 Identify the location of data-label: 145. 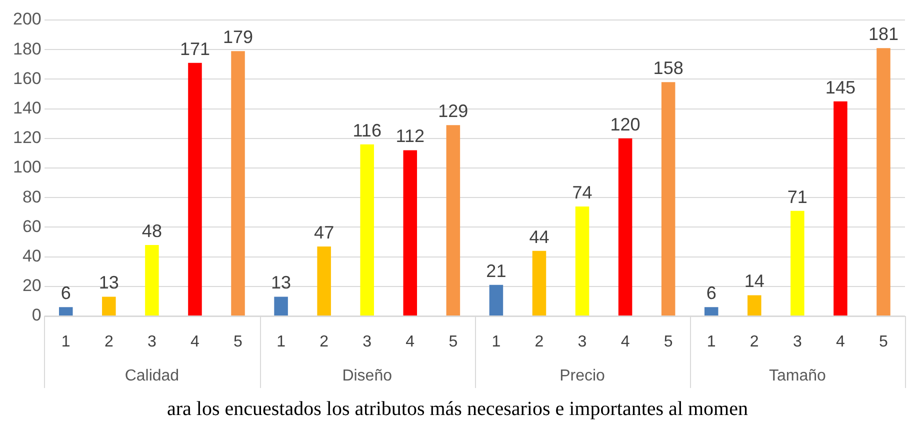
(840, 87).